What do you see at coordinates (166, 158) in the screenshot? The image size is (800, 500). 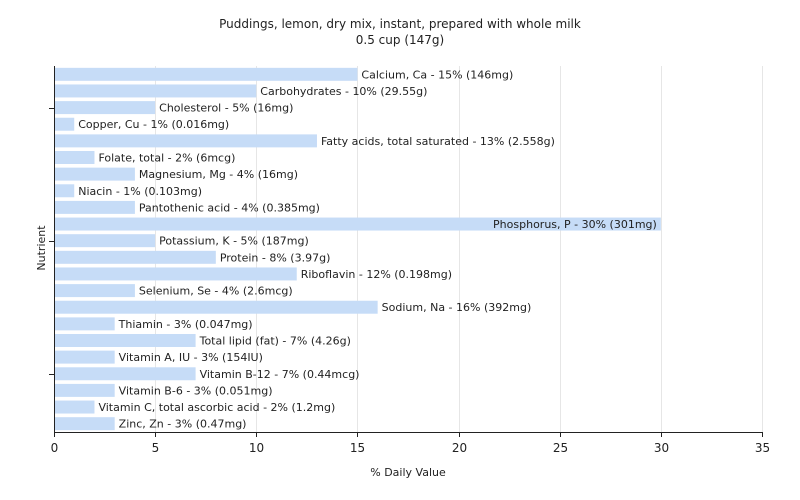 I see `bar-label: Folate, total - 2% (6mcg)` at bounding box center [166, 158].